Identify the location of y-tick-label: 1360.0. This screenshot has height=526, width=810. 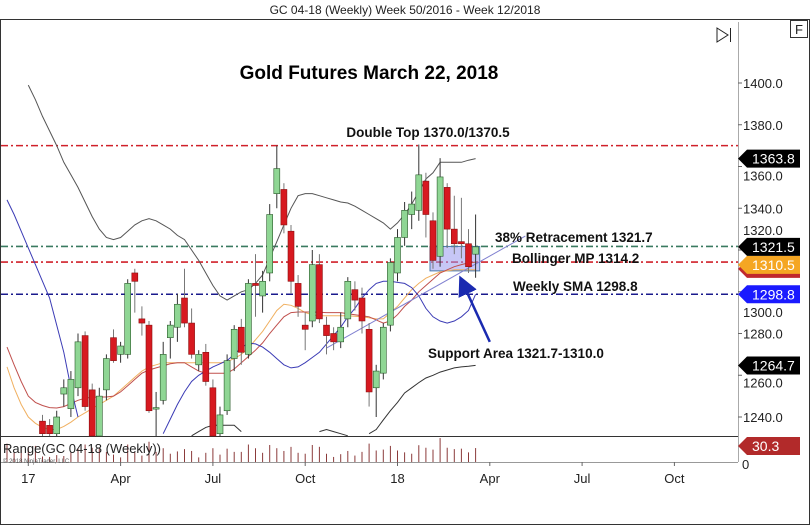
(763, 176).